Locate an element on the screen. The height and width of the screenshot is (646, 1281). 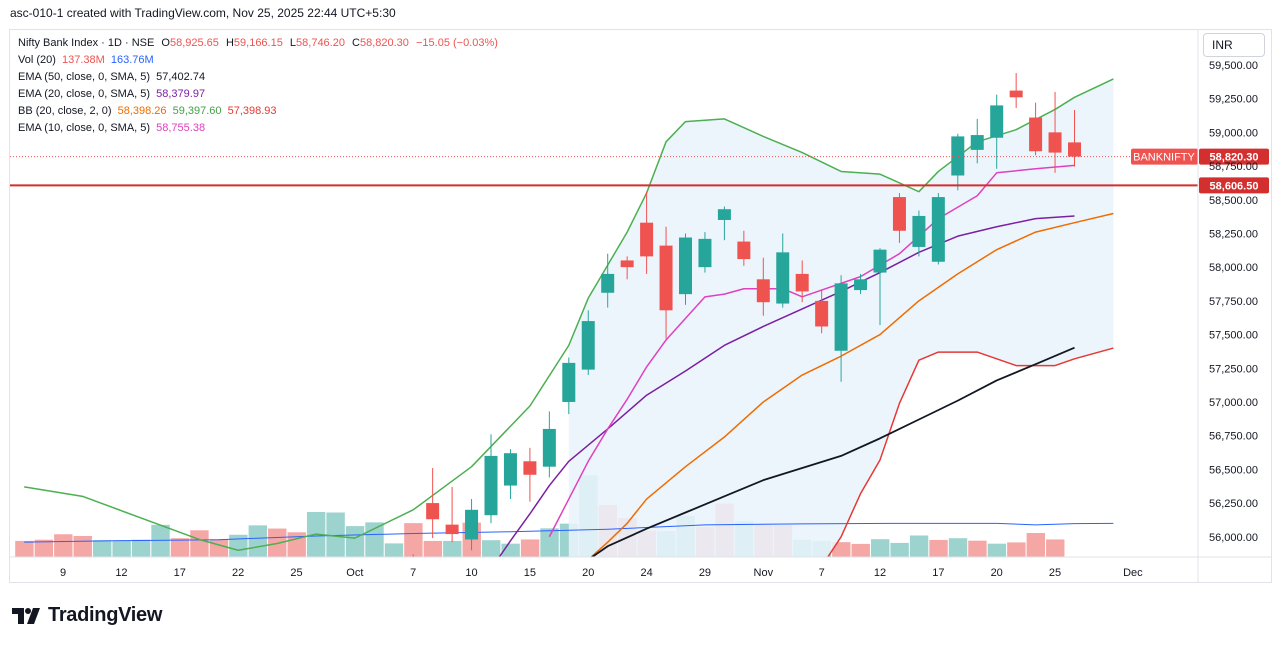
legend-volume-ma-unit: M is located at coordinates (149, 60).